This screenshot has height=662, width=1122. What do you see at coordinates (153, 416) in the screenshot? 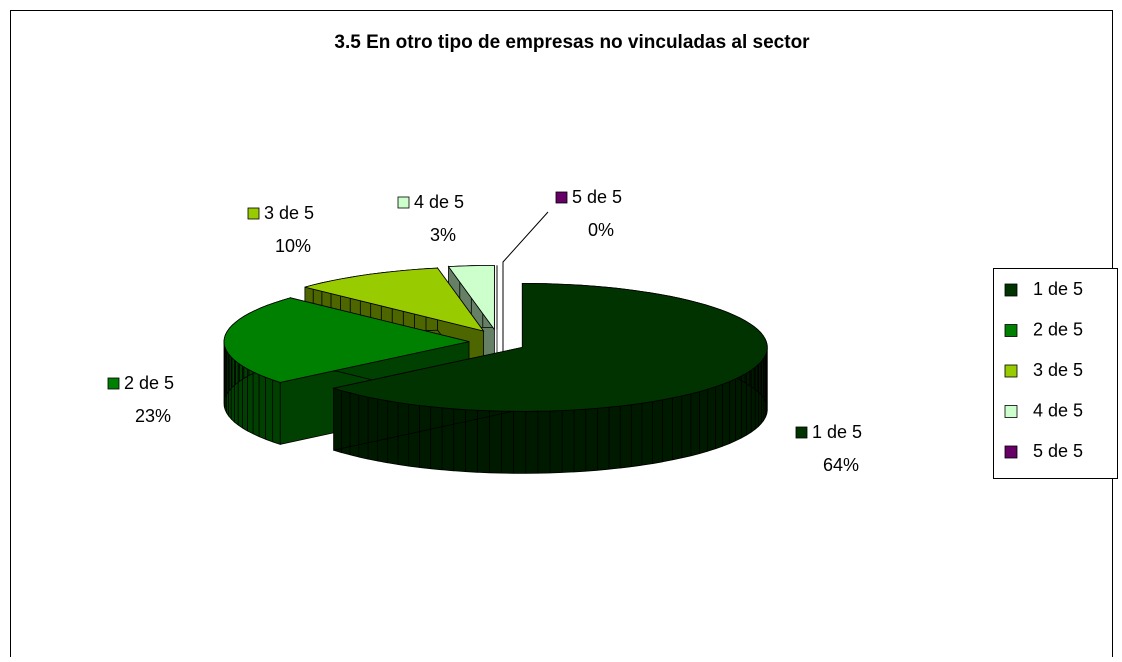
I see `data-label-value: 23%` at bounding box center [153, 416].